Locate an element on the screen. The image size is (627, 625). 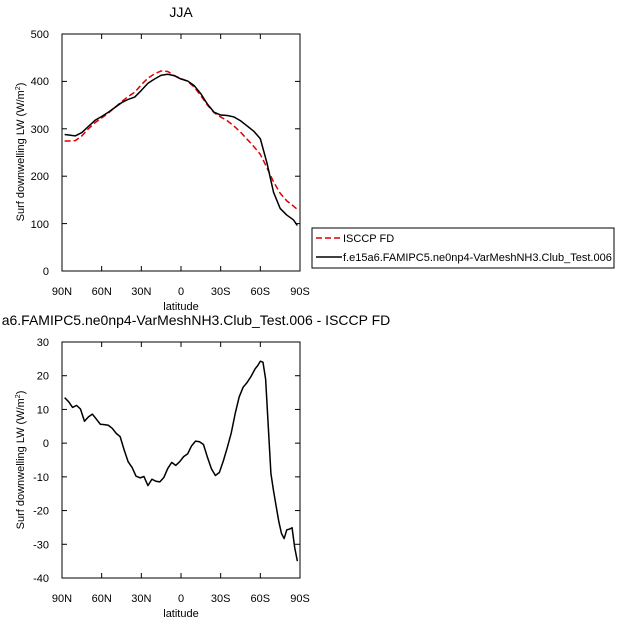
top-ytick-label-1: 100 is located at coordinates (40, 225).